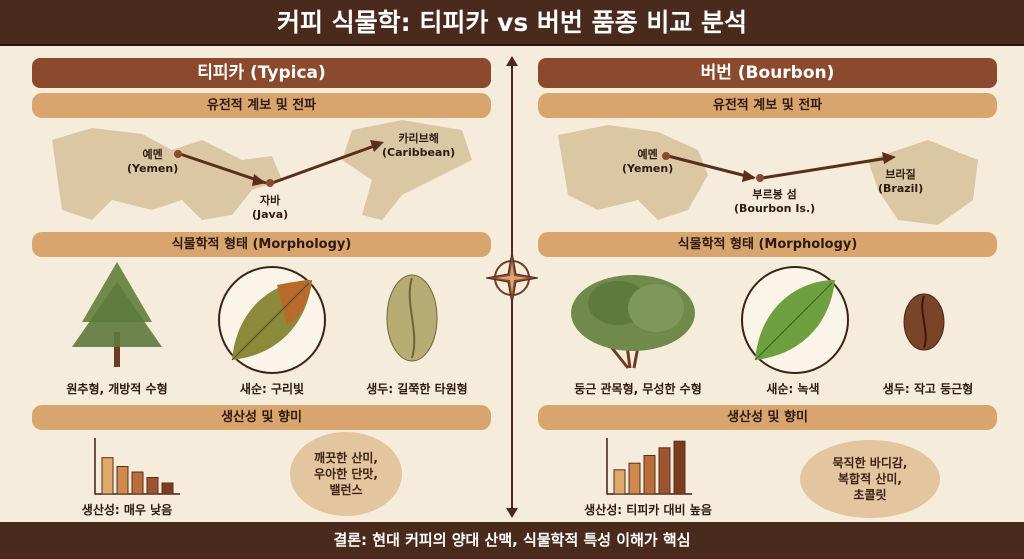 The image size is (1024, 559). What do you see at coordinates (928, 389) in the screenshot?
I see `bourbon-bean-label: 생두: 작고 둥근형` at bounding box center [928, 389].